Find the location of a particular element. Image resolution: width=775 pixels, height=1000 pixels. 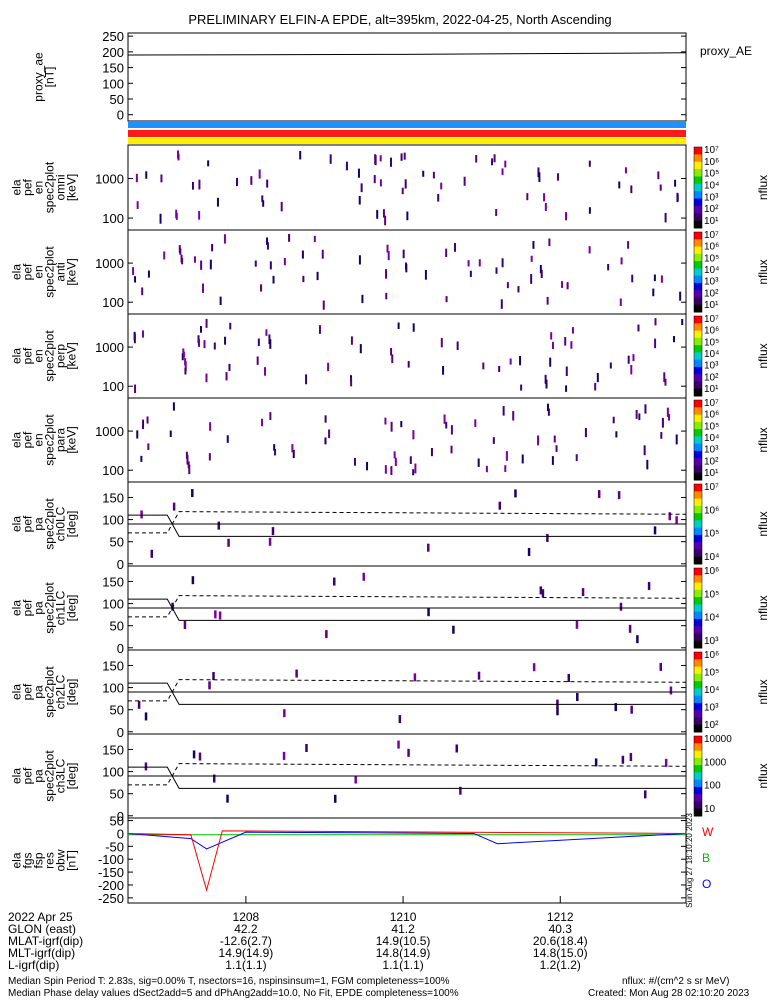

anti-loss-cone-line is located at coordinates (407, 690).